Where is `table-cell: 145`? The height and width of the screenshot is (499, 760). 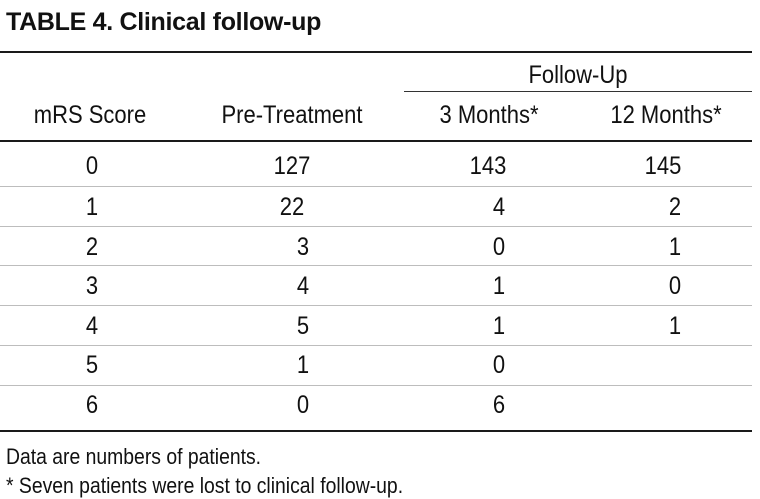
table-cell: 145 is located at coordinates (663, 166).